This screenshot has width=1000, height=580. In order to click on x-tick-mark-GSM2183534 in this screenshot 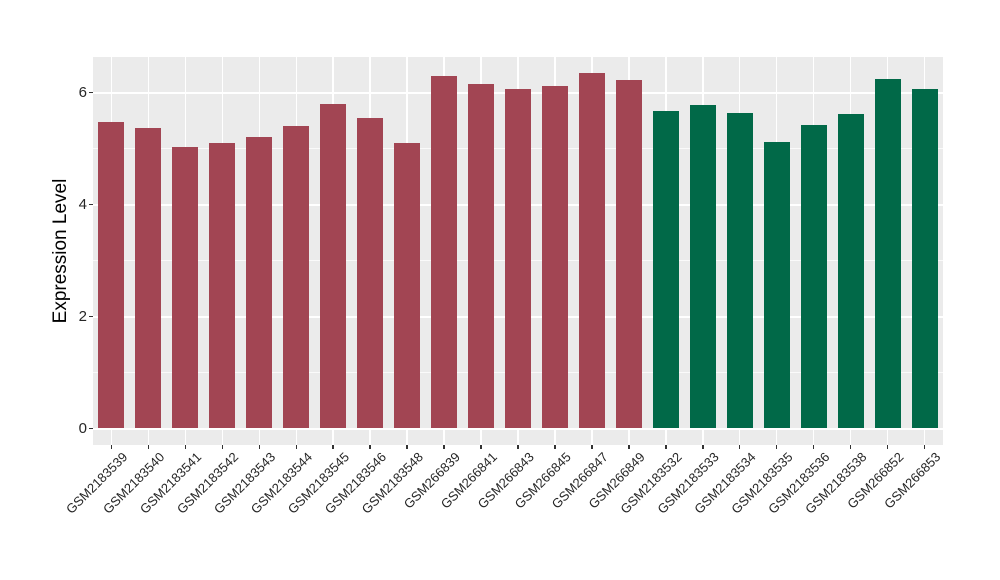, I will do `click(739, 447)`.